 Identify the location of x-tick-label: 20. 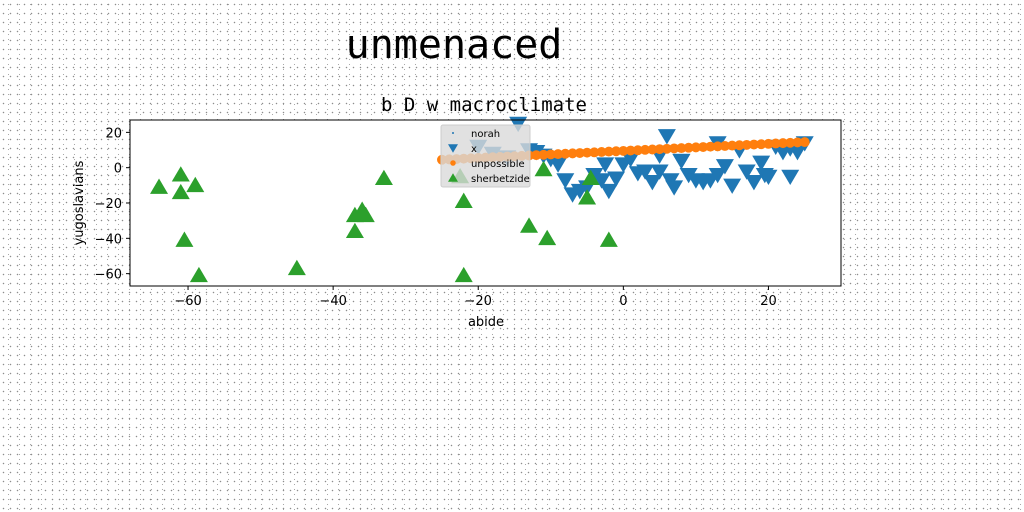
(768, 301).